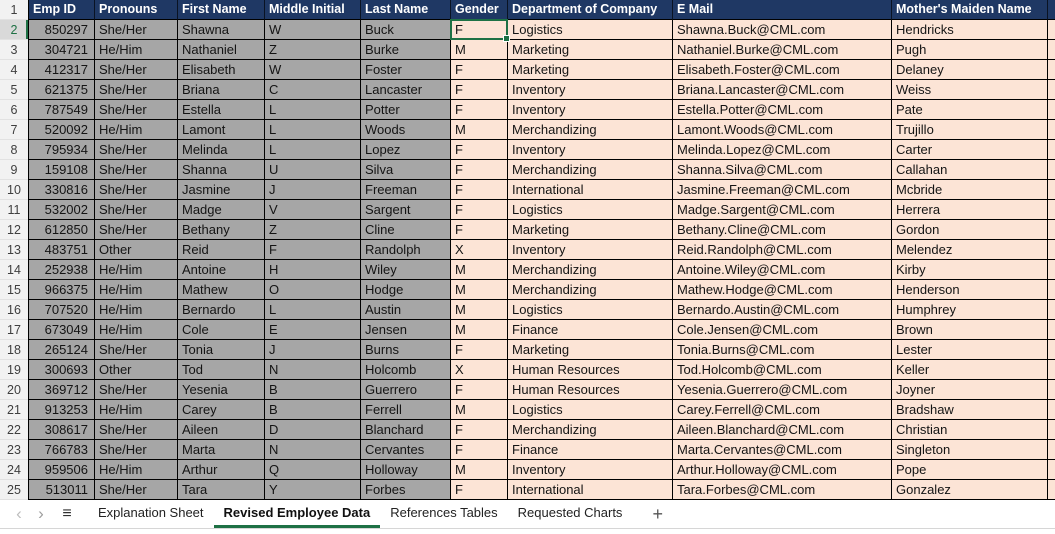 Image resolution: width=1055 pixels, height=534 pixels. What do you see at coordinates (406, 50) in the screenshot?
I see `cell-last-name: Burke` at bounding box center [406, 50].